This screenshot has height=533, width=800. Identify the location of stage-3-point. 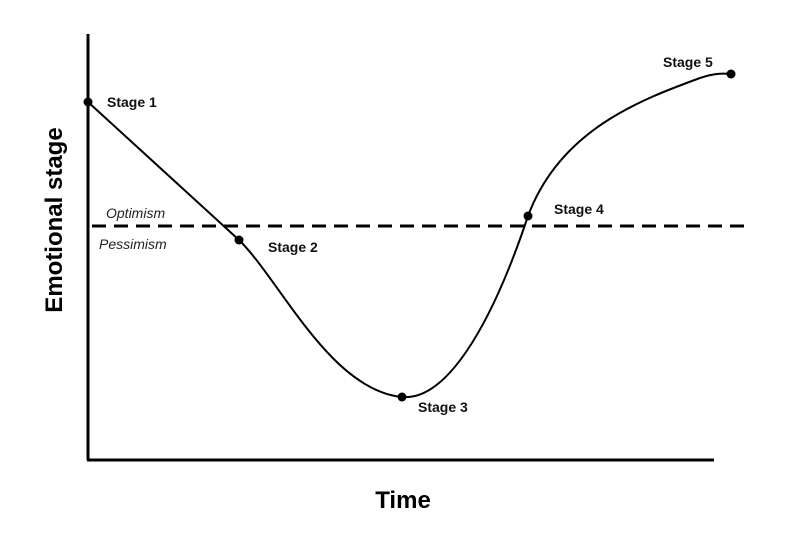
(402, 397).